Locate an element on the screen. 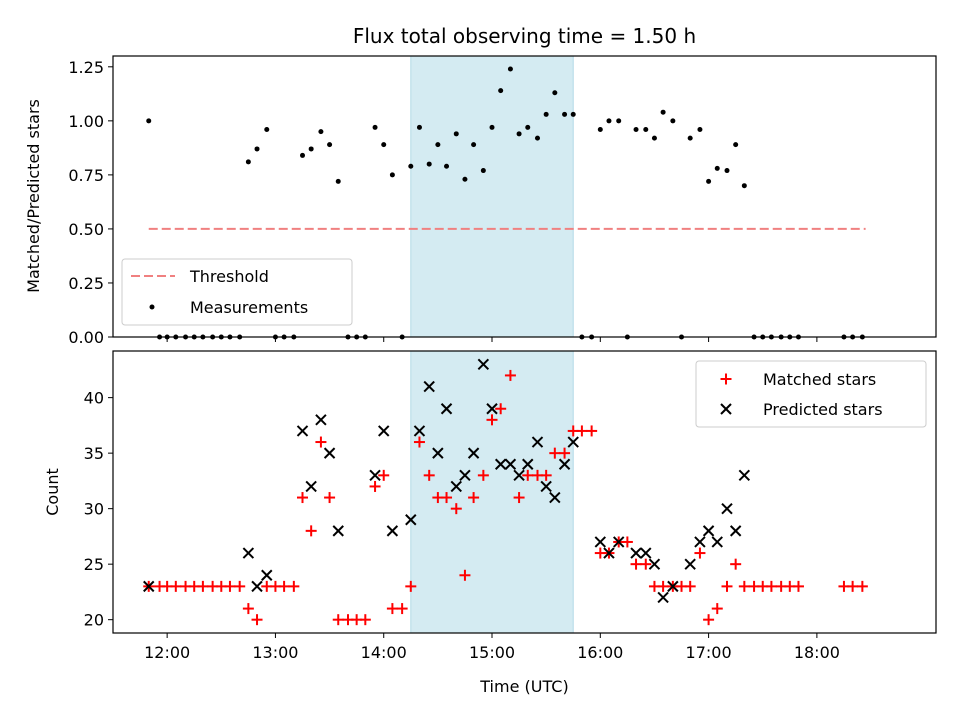 This screenshot has height=720, width=960. bottom-observing-span is located at coordinates (492, 492).